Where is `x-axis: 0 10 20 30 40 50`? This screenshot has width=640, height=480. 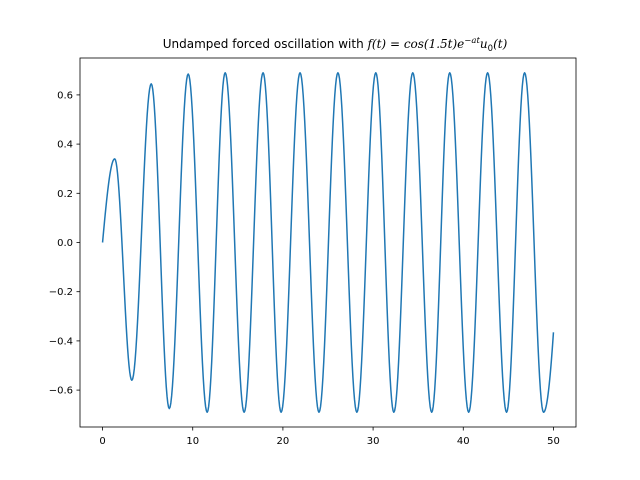 x-axis: 0 10 20 30 40 50 is located at coordinates (329, 437).